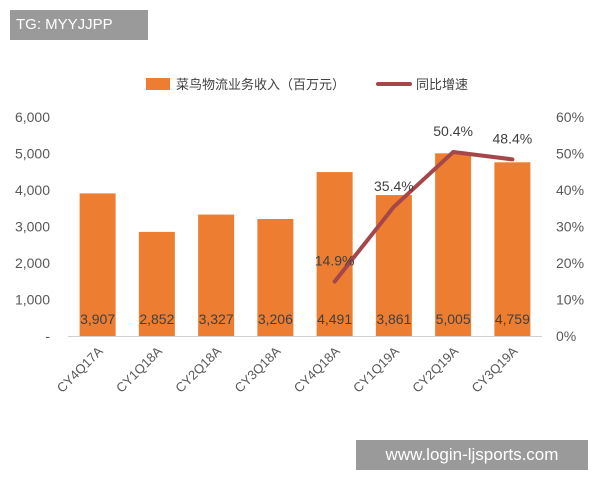  Describe the element at coordinates (260, 85) in the screenshot. I see `legend-label-bar: 菜鸟物流业务收入（百万元）` at that location.